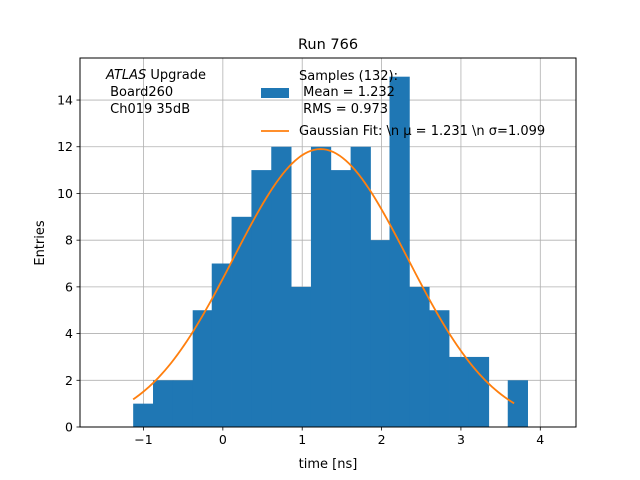  I want to click on y-axis-label: Entries, so click(40, 243).